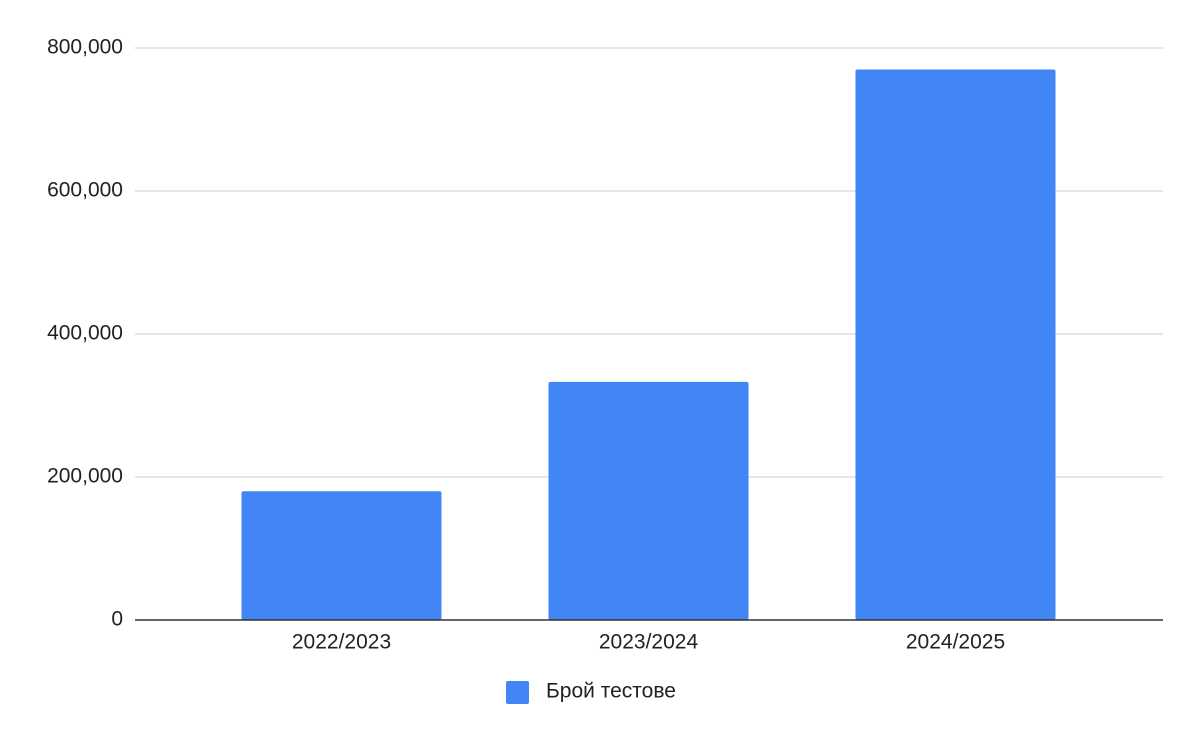  What do you see at coordinates (955, 642) in the screenshot?
I see `x-tick-label: 2024/2025` at bounding box center [955, 642].